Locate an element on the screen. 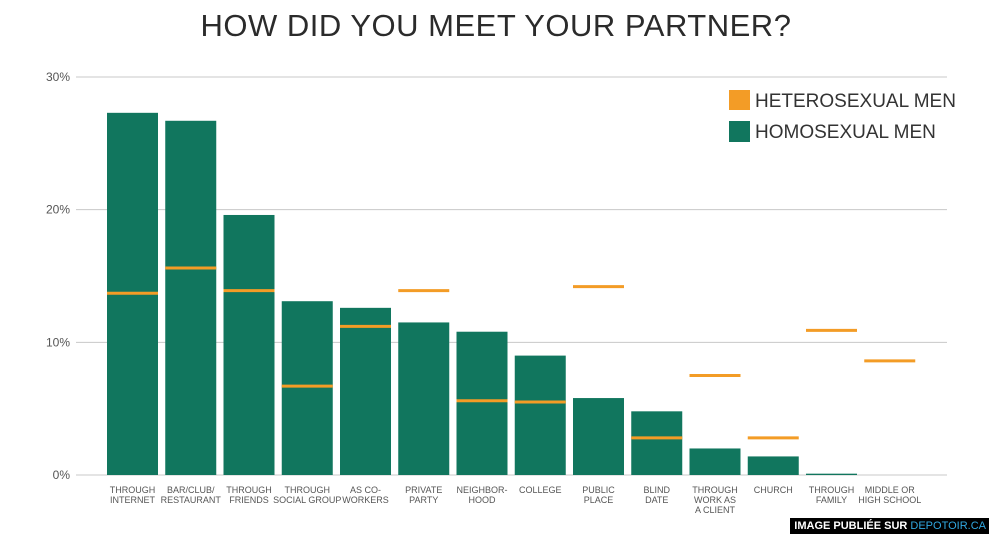 This screenshot has height=536, width=991. credit-prefix: IMAGE PUBLIÉE SUR is located at coordinates (852, 526).